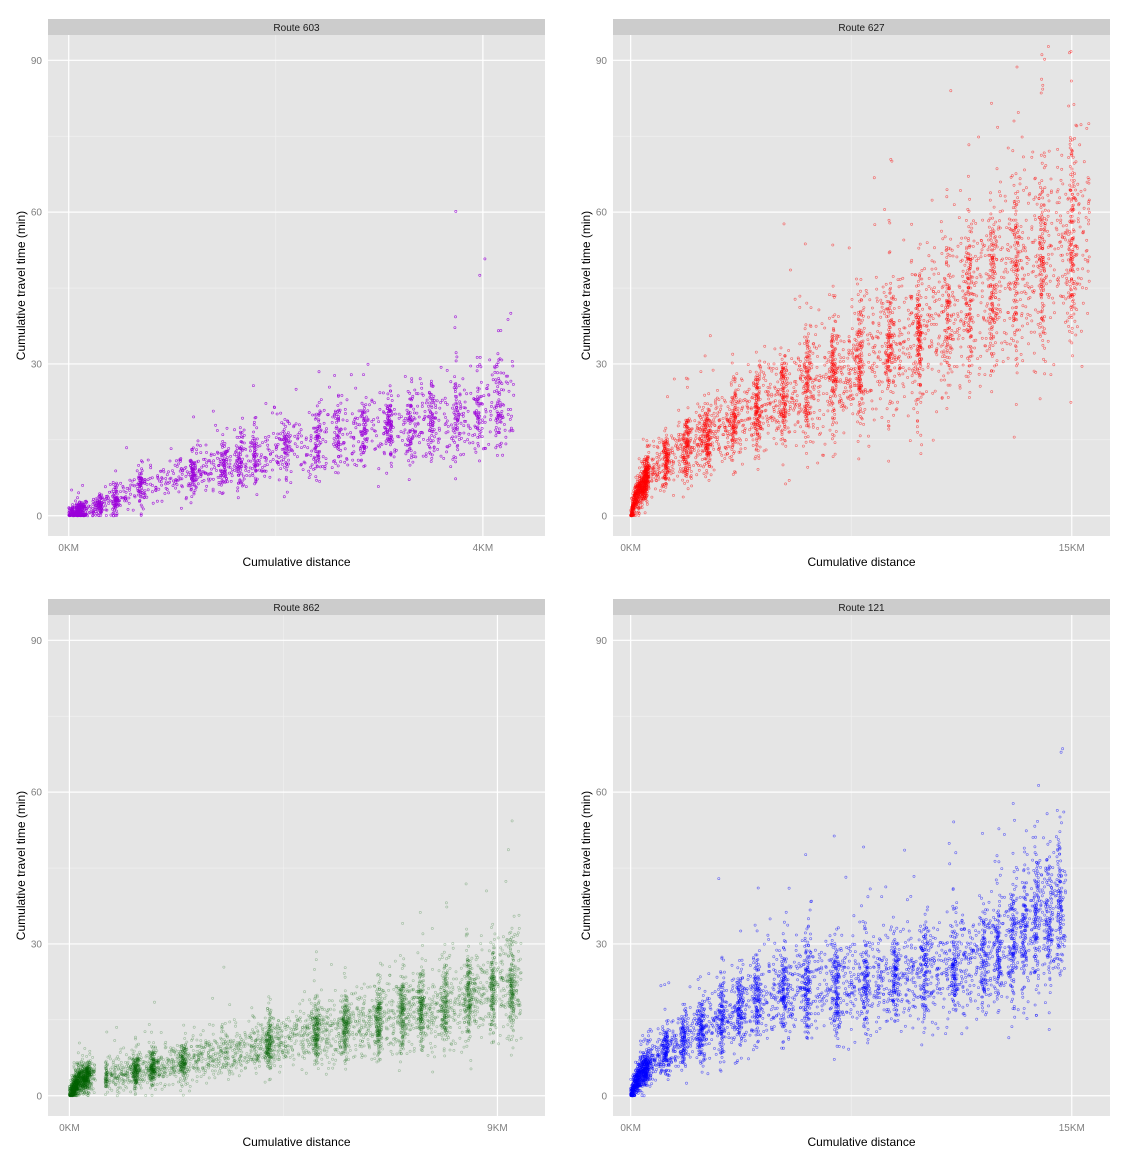  I want to click on x-tick-label: 4KM, so click(483, 548).